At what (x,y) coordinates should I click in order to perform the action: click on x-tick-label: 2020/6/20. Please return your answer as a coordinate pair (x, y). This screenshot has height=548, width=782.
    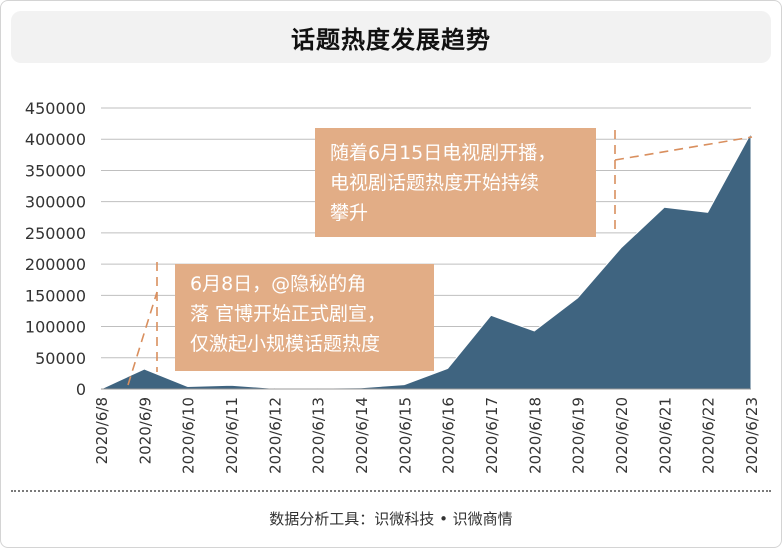
    Looking at the image, I should click on (622, 435).